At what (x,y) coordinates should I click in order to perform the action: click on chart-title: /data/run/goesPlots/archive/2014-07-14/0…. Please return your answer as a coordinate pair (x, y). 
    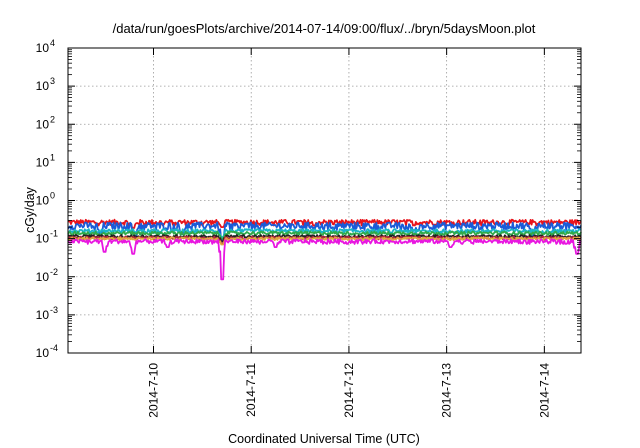
    Looking at the image, I should click on (324, 28).